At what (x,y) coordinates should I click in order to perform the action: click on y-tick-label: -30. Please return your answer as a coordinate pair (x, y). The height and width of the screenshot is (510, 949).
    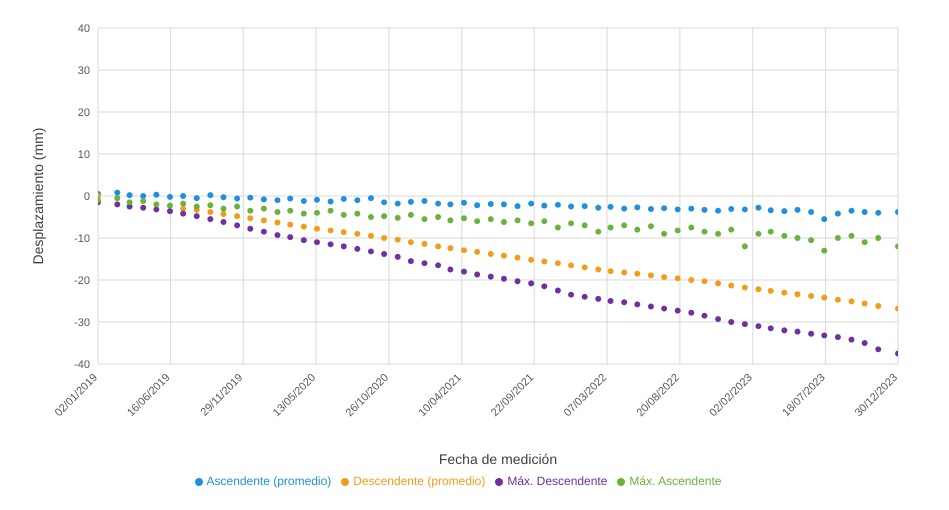
    Looking at the image, I should click on (82, 322).